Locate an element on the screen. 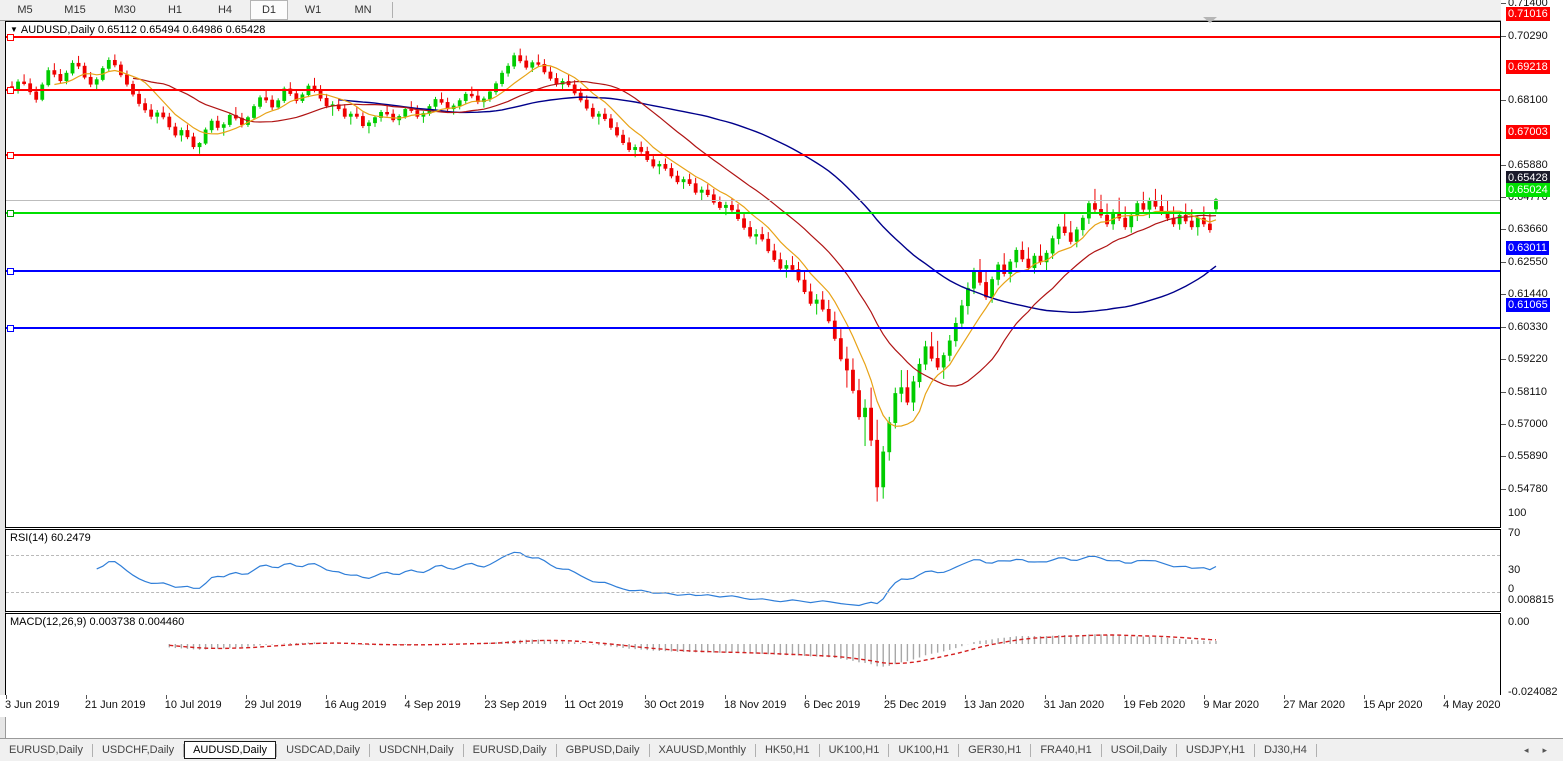 Image resolution: width=1563 pixels, height=761 pixels. date-tick-label: 11 Oct 2019 is located at coordinates (594, 705).